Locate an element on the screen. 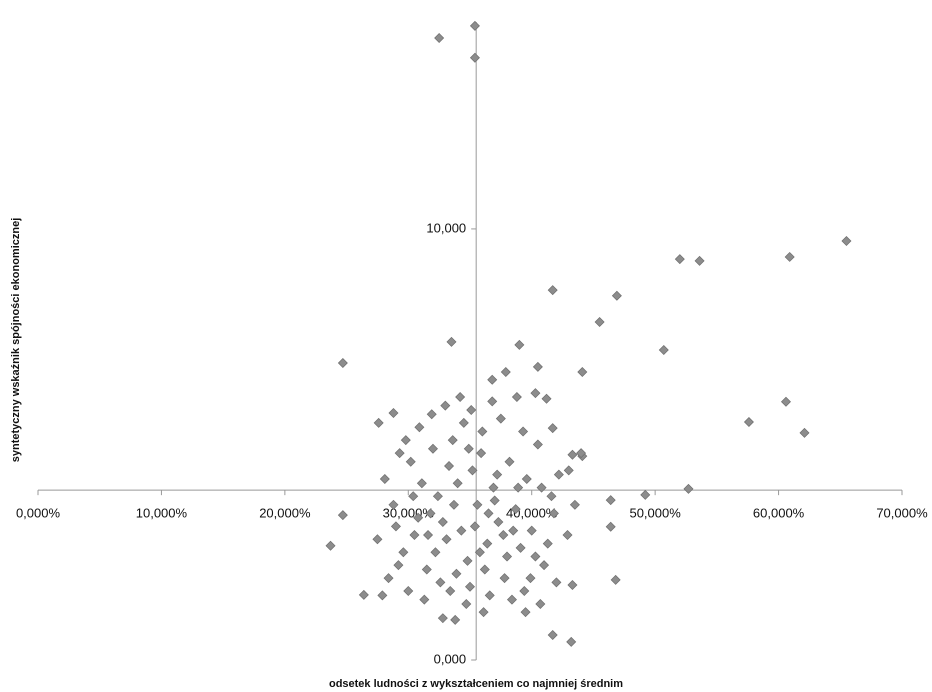  y-tick-label: 10,000 is located at coordinates (446, 227).